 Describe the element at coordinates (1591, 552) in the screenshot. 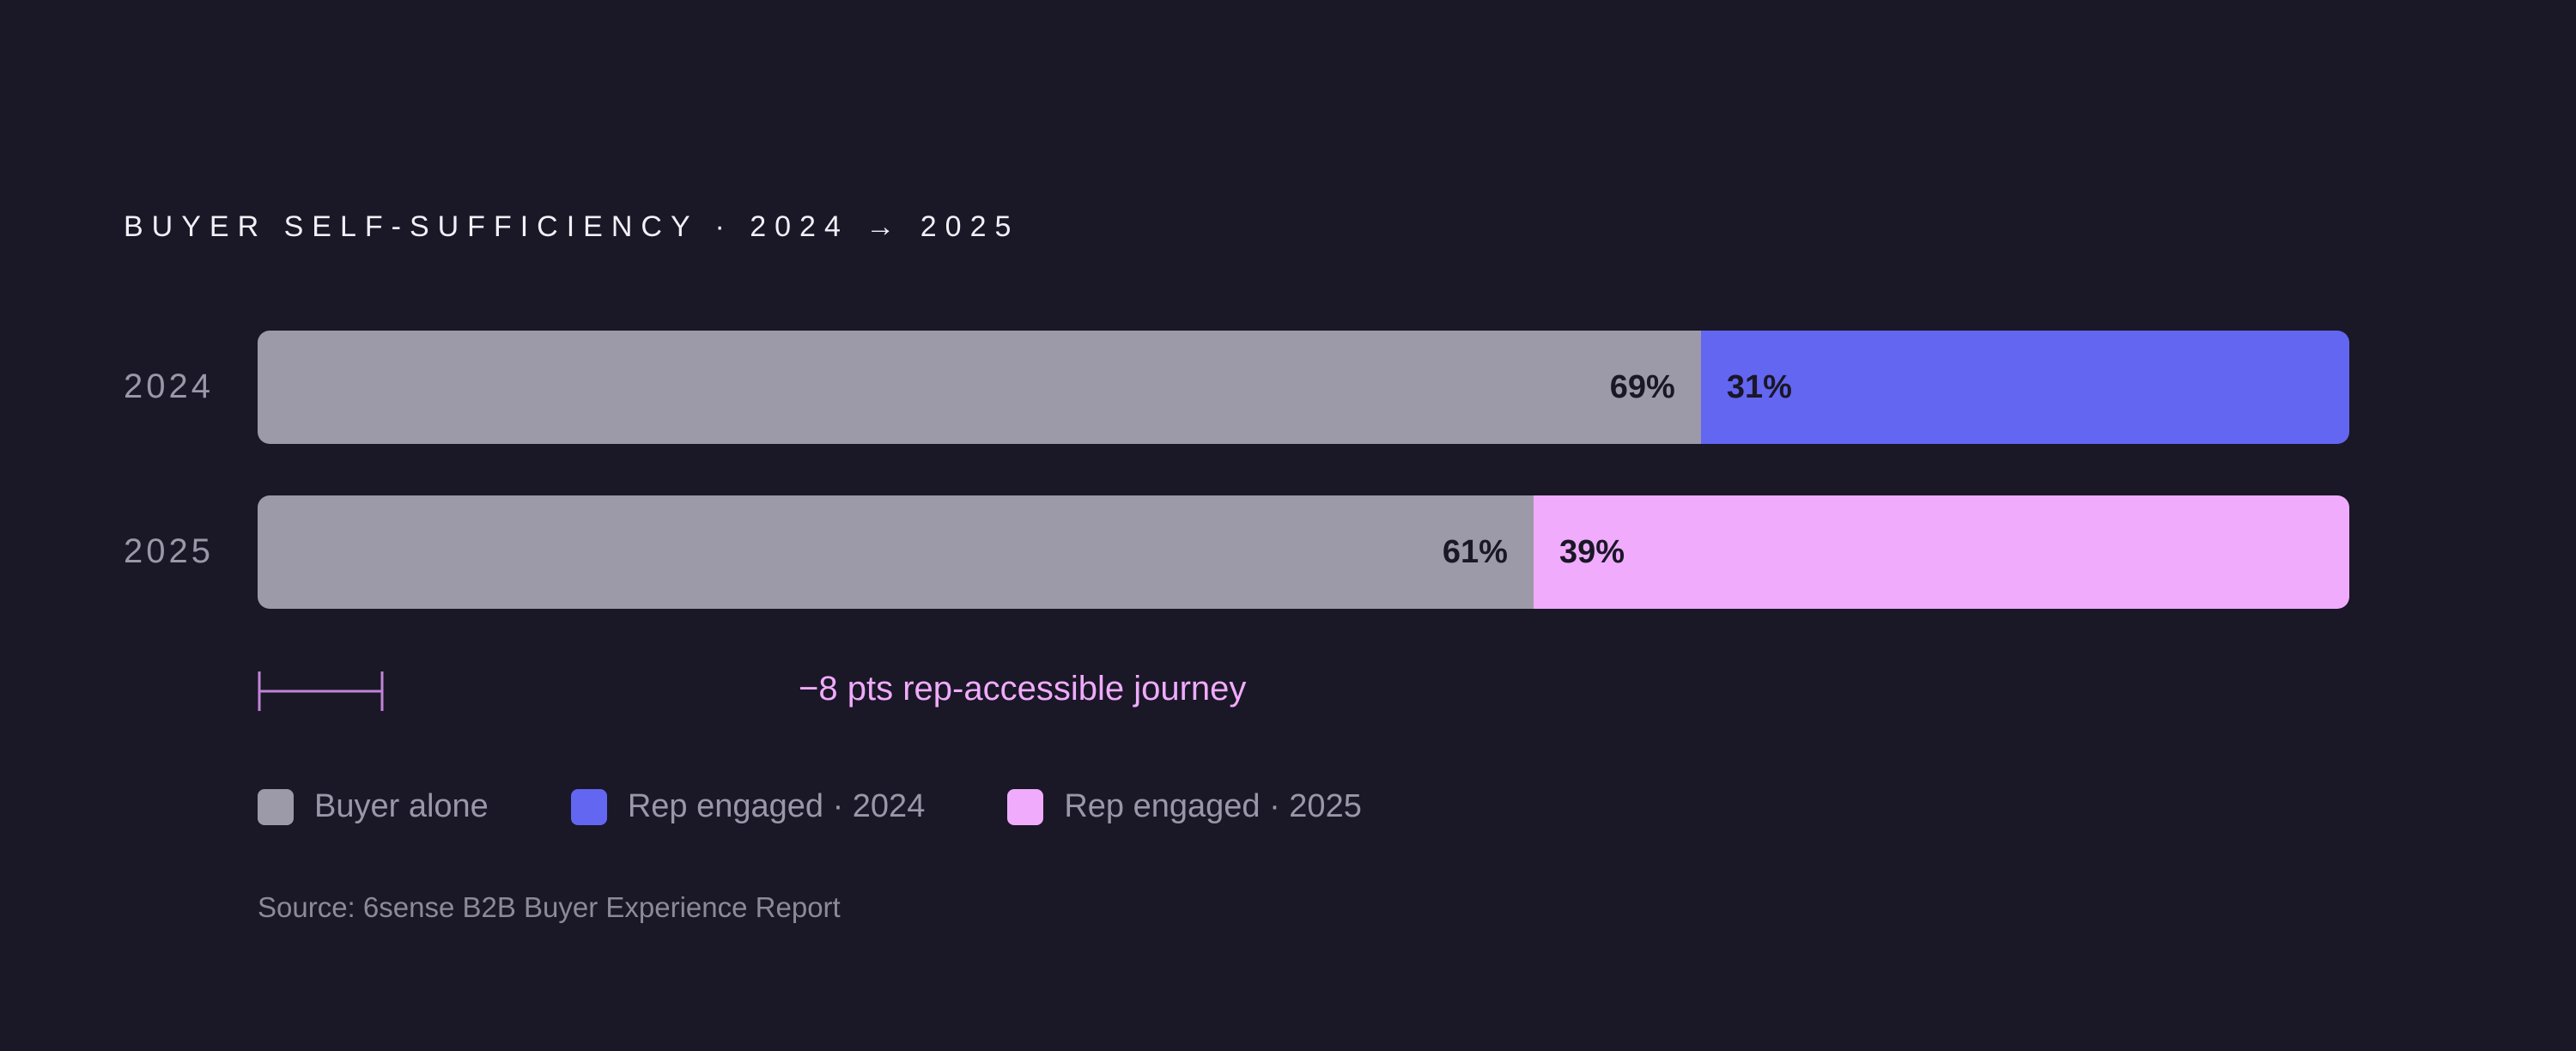

I see `bar-2025-rep-engaged-label: 39%` at that location.